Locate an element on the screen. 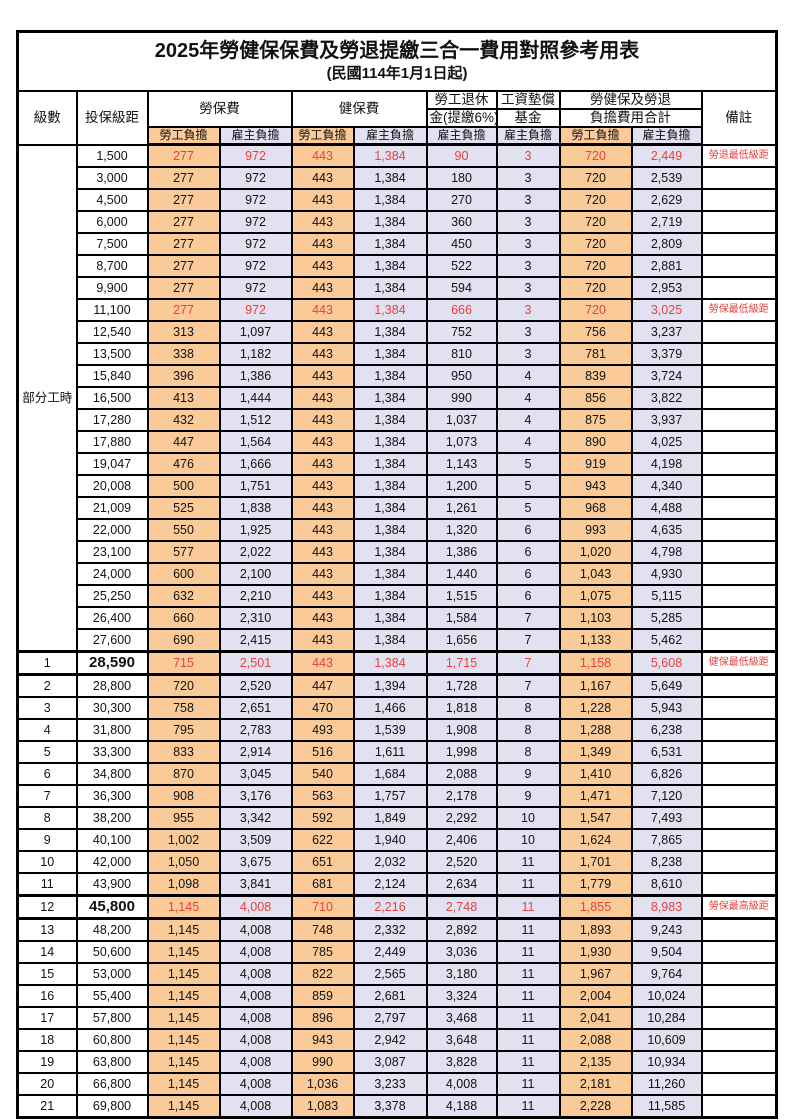 This screenshot has height=1120, width=791. total-employer-cell: 2,719 is located at coordinates (666, 222).